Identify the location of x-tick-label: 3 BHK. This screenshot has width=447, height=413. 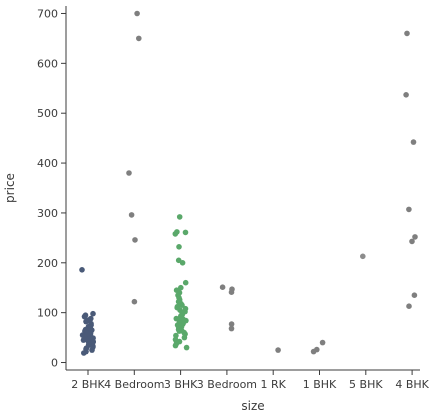
(181, 384).